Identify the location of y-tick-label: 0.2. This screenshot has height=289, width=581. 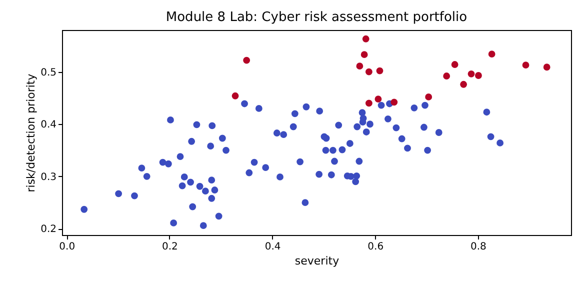
(48, 230).